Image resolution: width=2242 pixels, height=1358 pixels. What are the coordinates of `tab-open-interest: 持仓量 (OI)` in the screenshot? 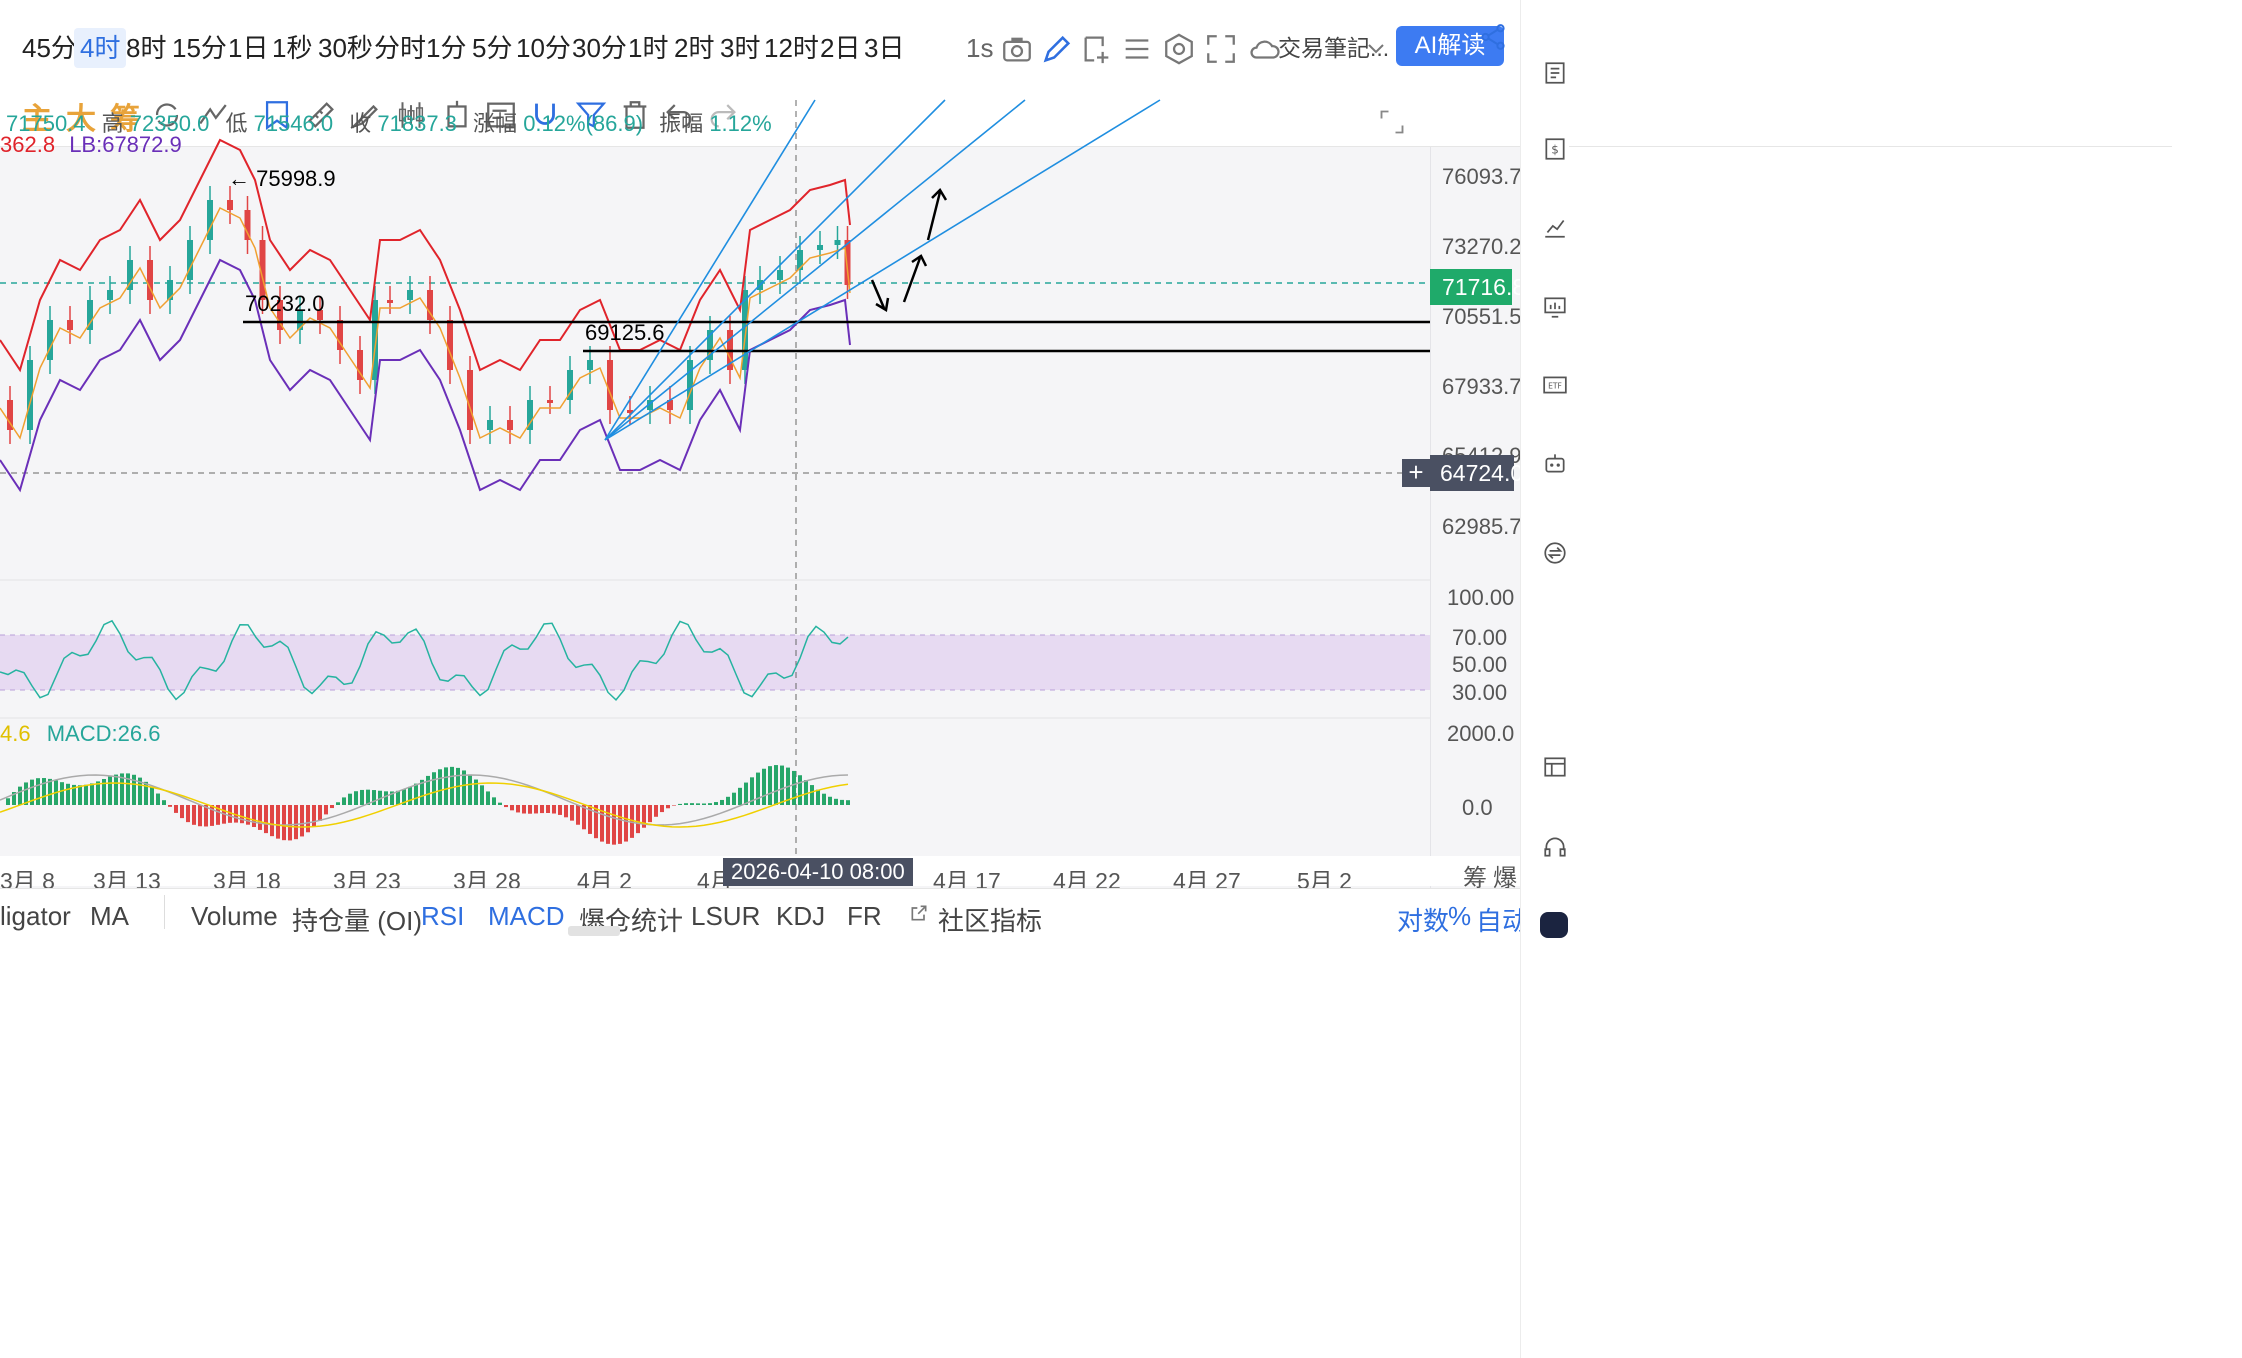 It's located at (357, 921).